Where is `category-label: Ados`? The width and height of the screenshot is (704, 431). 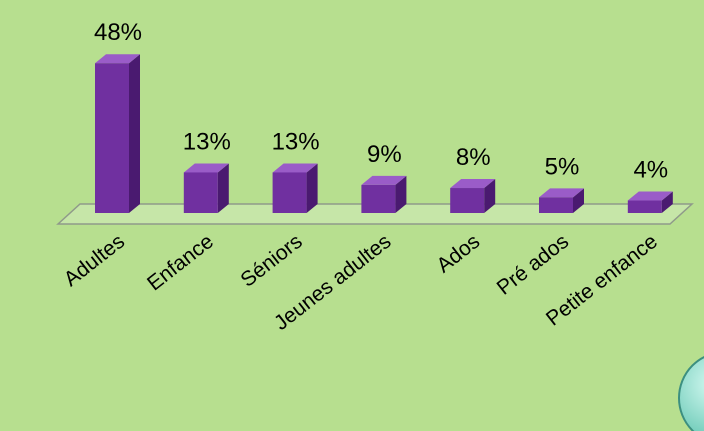 category-label: Ados is located at coordinates (458, 254).